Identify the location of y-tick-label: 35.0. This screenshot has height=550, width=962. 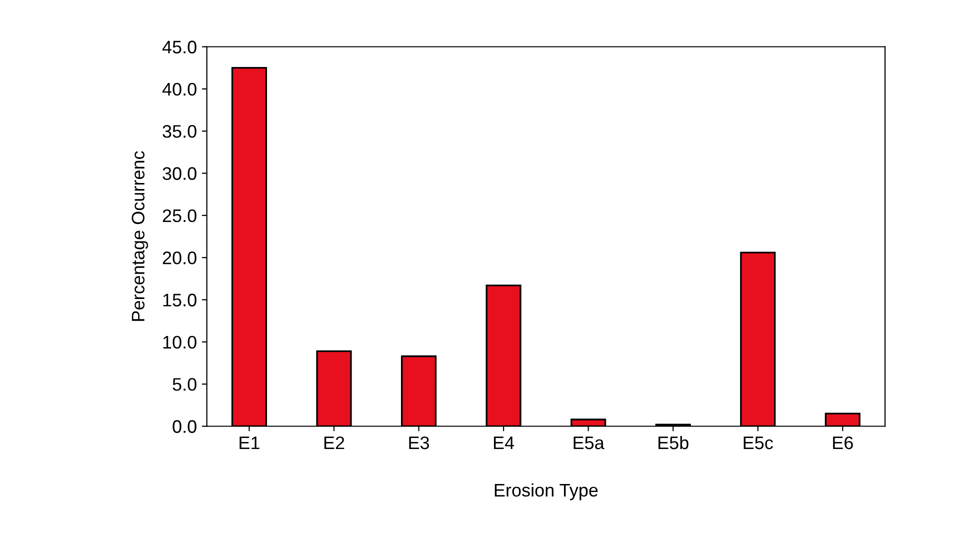
(179, 131).